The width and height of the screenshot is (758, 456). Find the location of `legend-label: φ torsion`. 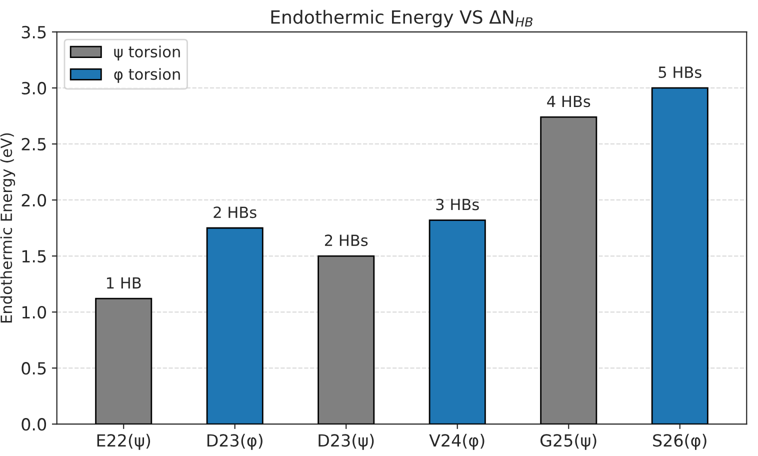

legend-label: φ torsion is located at coordinates (147, 75).